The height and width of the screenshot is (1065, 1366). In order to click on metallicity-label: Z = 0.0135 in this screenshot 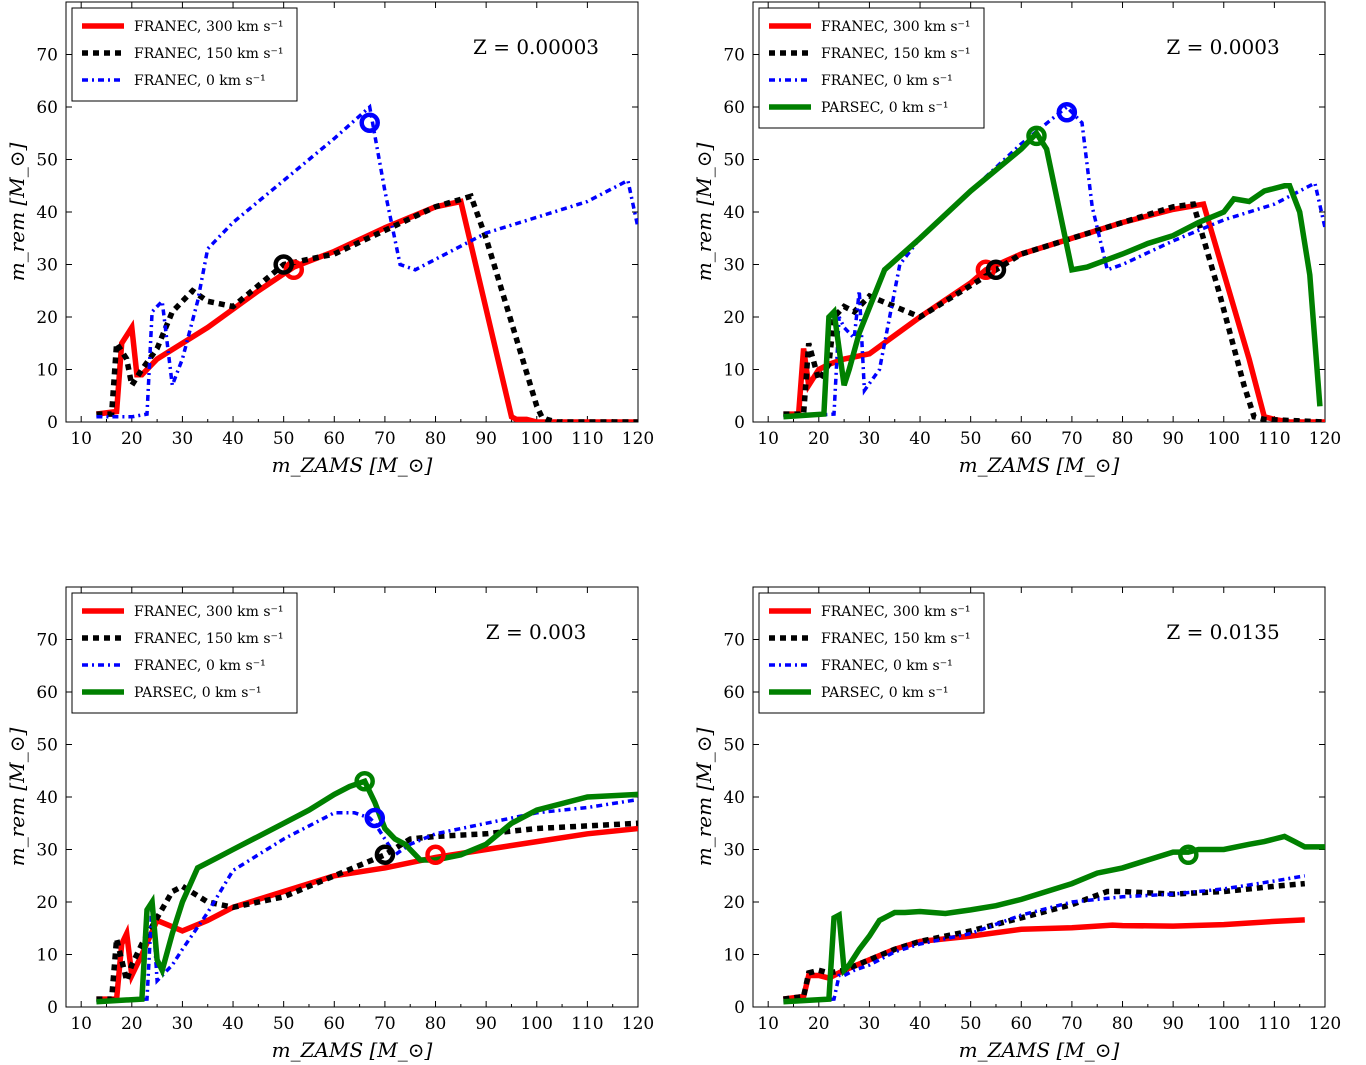, I will do `click(1222, 632)`.